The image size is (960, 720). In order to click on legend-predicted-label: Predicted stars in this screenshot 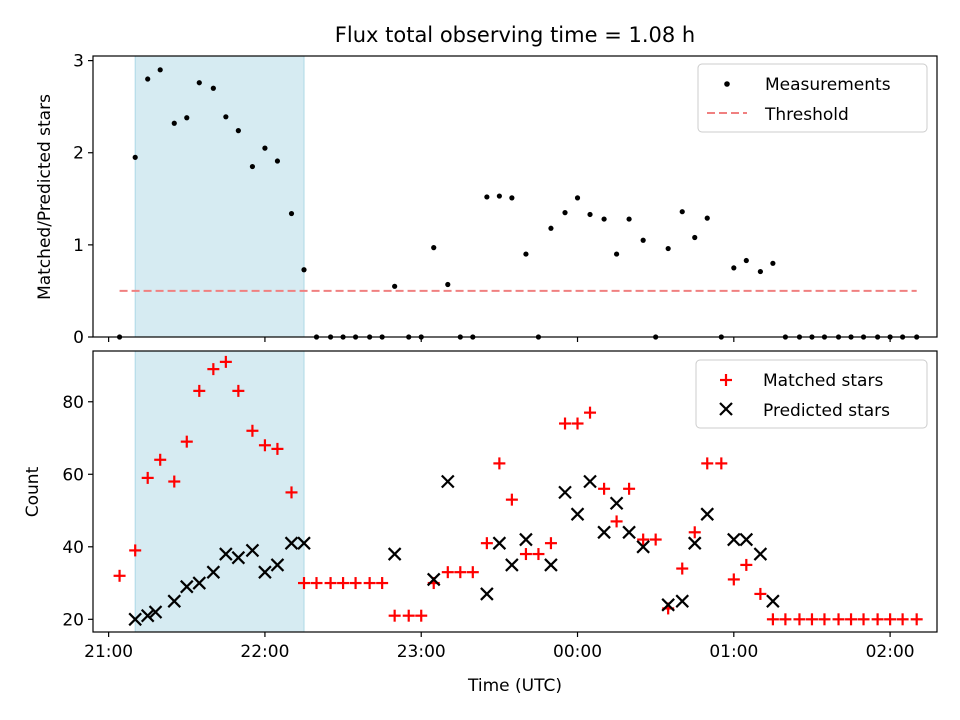, I will do `click(826, 411)`.